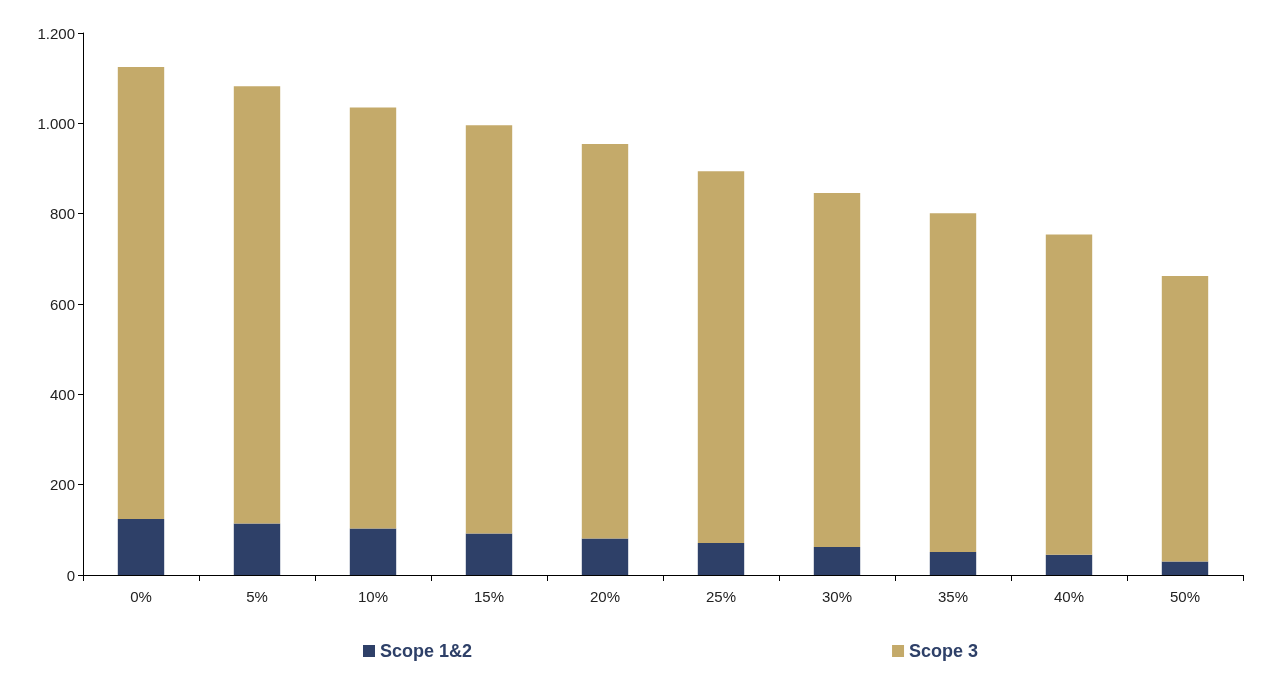  Describe the element at coordinates (141, 596) in the screenshot. I see `x-tick-label: 0%` at that location.